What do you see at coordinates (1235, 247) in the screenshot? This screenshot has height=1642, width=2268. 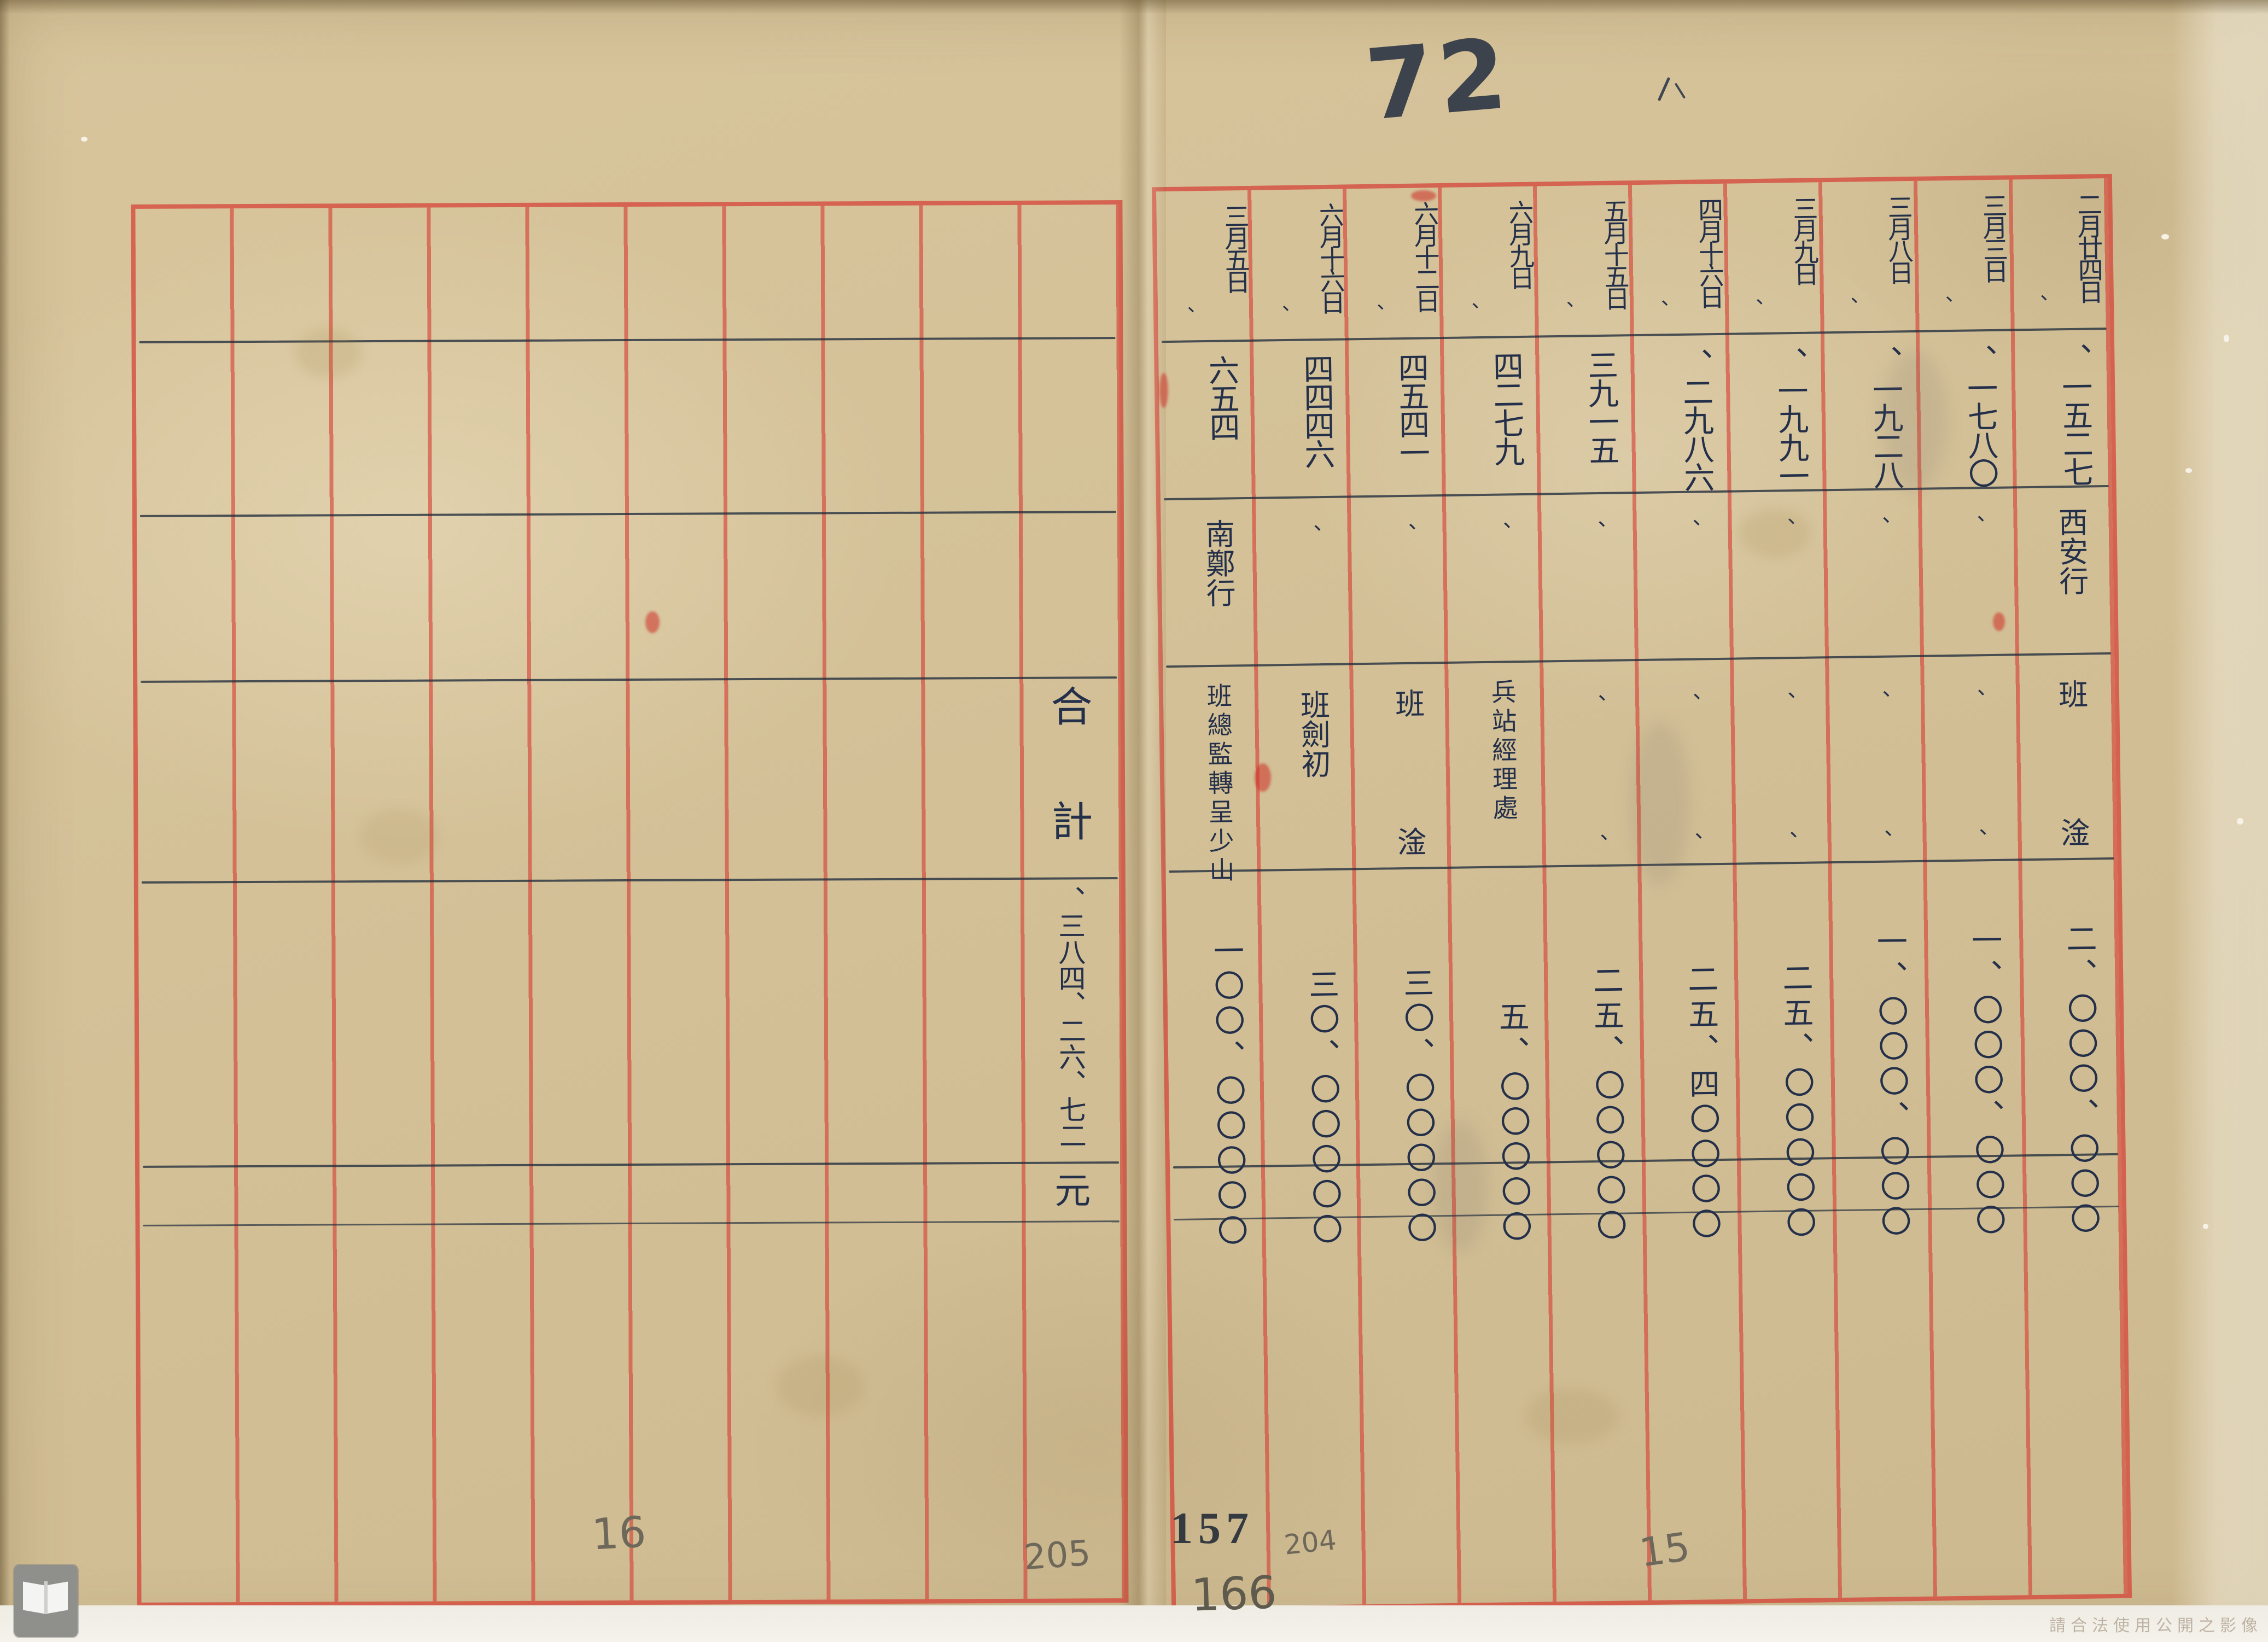 I see `entry-date: 三月五日` at bounding box center [1235, 247].